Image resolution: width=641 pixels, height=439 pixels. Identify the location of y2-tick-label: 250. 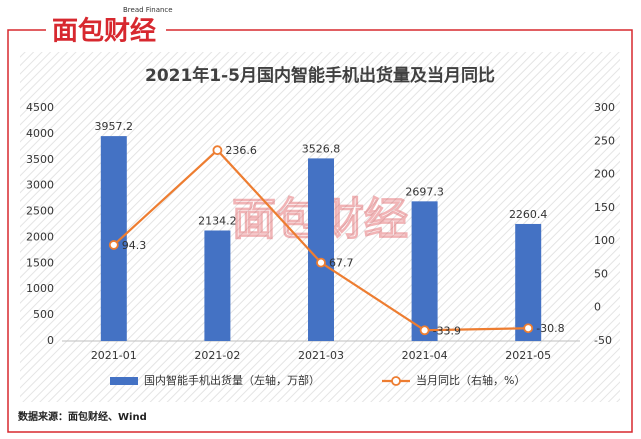
(604, 140).